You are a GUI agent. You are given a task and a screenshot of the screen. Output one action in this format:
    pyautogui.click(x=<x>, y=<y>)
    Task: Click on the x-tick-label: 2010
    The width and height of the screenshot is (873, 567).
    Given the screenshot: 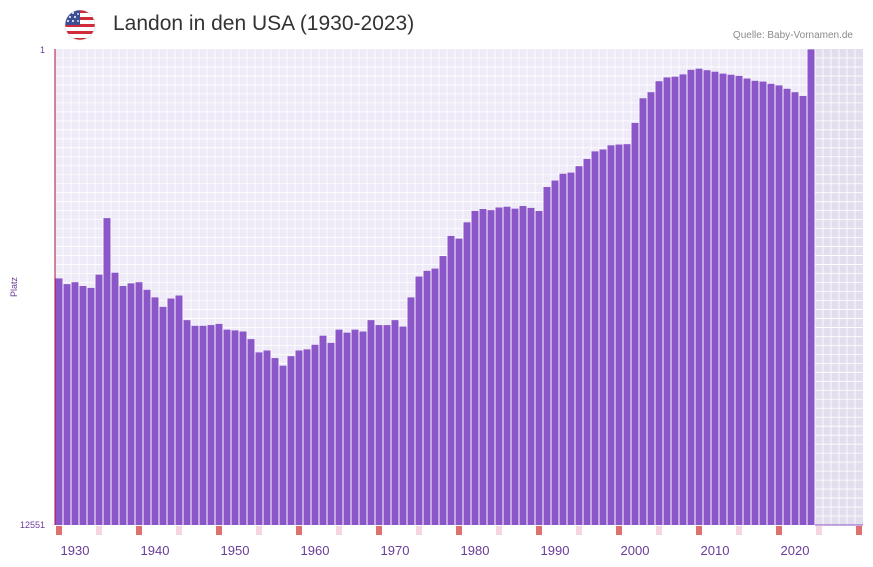 What is the action you would take?
    pyautogui.click(x=715, y=550)
    